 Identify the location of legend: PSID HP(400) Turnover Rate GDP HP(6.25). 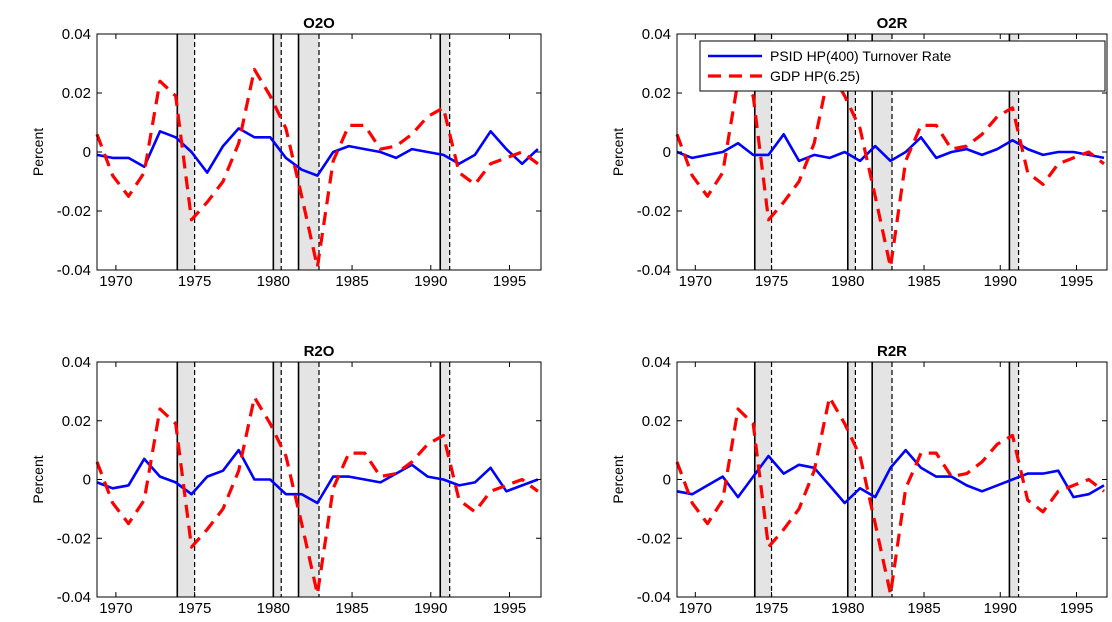
(902, 66).